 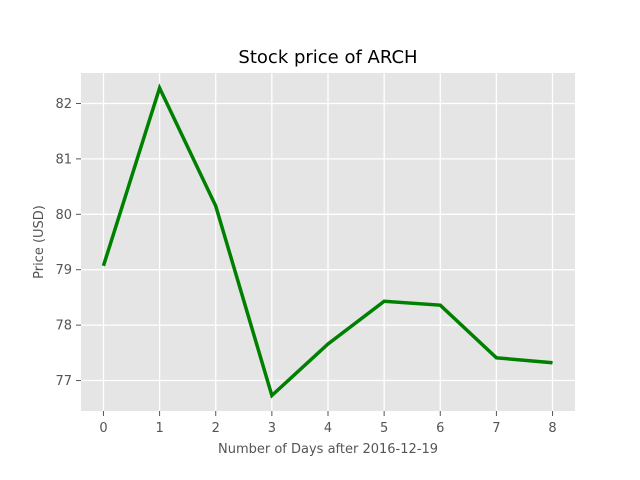 I want to click on y-tick-label: 81, so click(x=63, y=159).